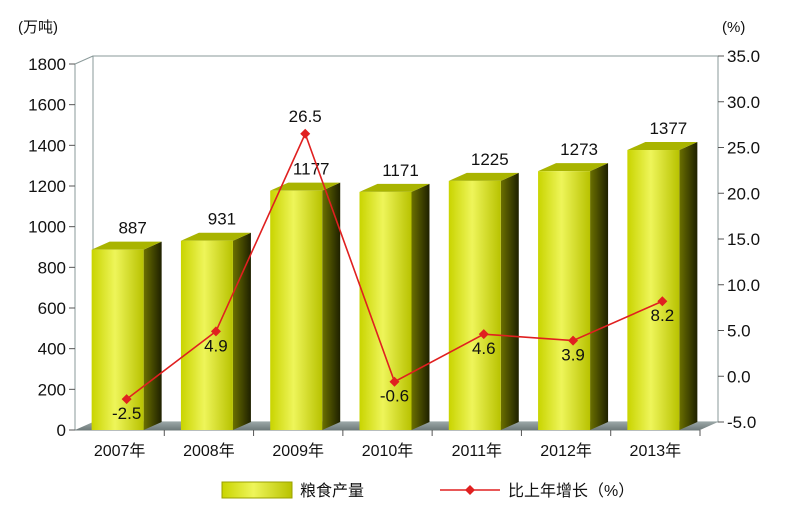 This screenshot has width=788, height=524. Describe the element at coordinates (222, 219) in the screenshot. I see `bar-value-label: 931` at that location.